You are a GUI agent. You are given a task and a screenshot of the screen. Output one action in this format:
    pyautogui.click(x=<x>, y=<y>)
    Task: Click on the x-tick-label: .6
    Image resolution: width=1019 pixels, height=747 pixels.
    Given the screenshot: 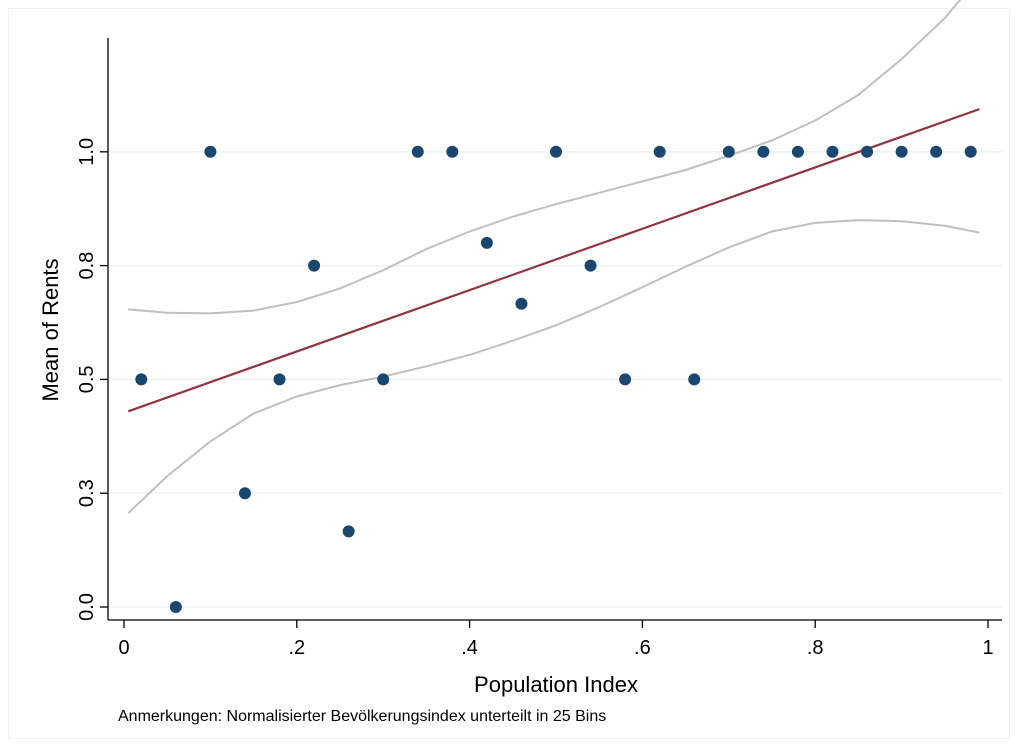 What is the action you would take?
    pyautogui.click(x=642, y=648)
    